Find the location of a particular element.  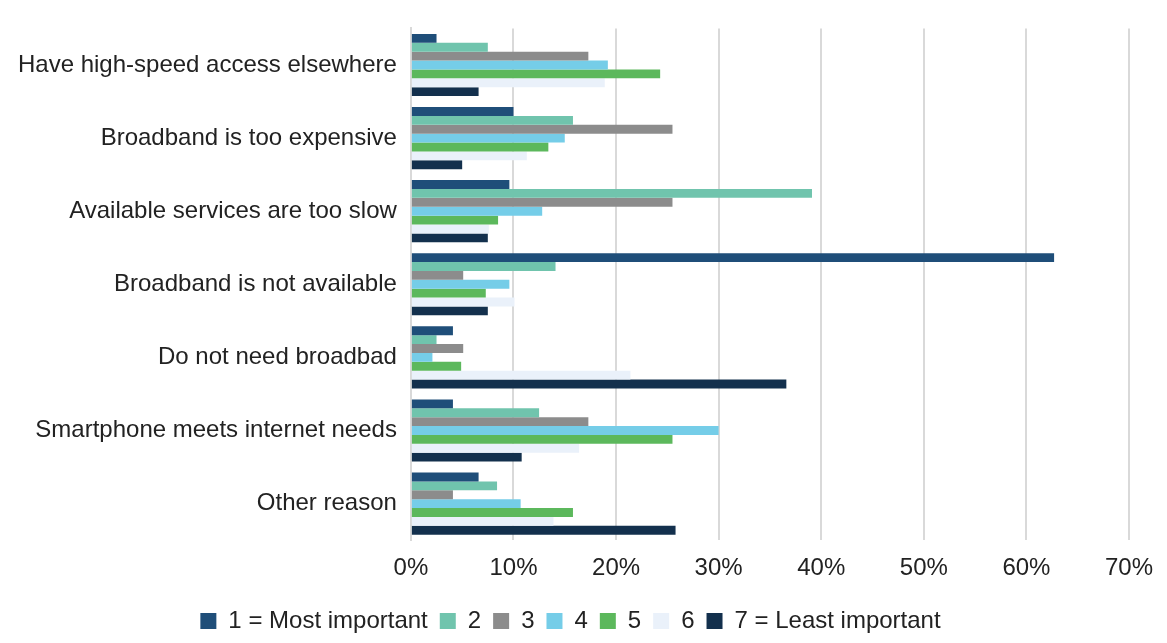

legend-label: 3 is located at coordinates (528, 619).